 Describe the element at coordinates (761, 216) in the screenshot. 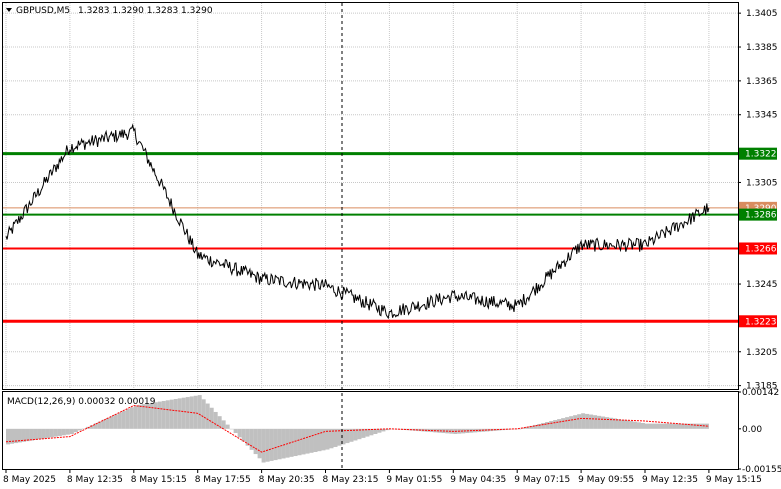

I see `level-tag-label: 1.3286` at that location.